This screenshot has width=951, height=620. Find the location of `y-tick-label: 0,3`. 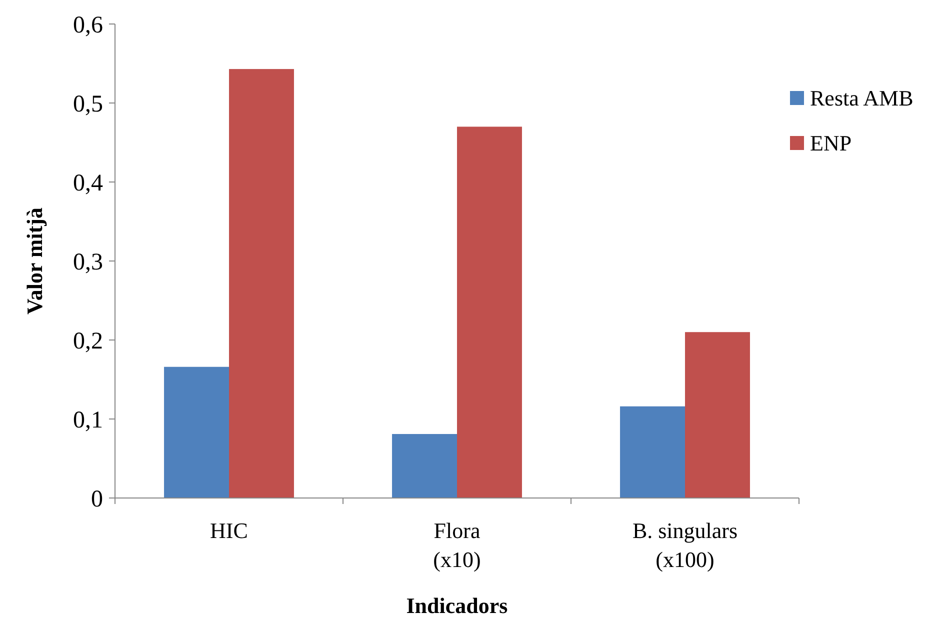

y-tick-label: 0,3 is located at coordinates (88, 262).